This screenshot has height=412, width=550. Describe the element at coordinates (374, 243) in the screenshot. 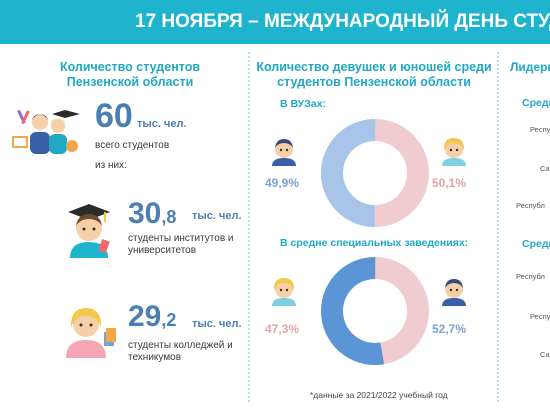

I see `spo-label: В средне специальных заведениях:` at that location.